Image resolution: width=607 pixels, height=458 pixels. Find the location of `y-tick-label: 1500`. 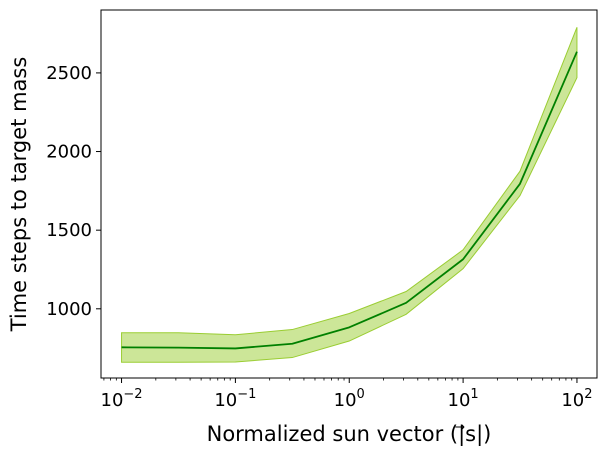

y-tick-label: 1500 is located at coordinates (69, 230).